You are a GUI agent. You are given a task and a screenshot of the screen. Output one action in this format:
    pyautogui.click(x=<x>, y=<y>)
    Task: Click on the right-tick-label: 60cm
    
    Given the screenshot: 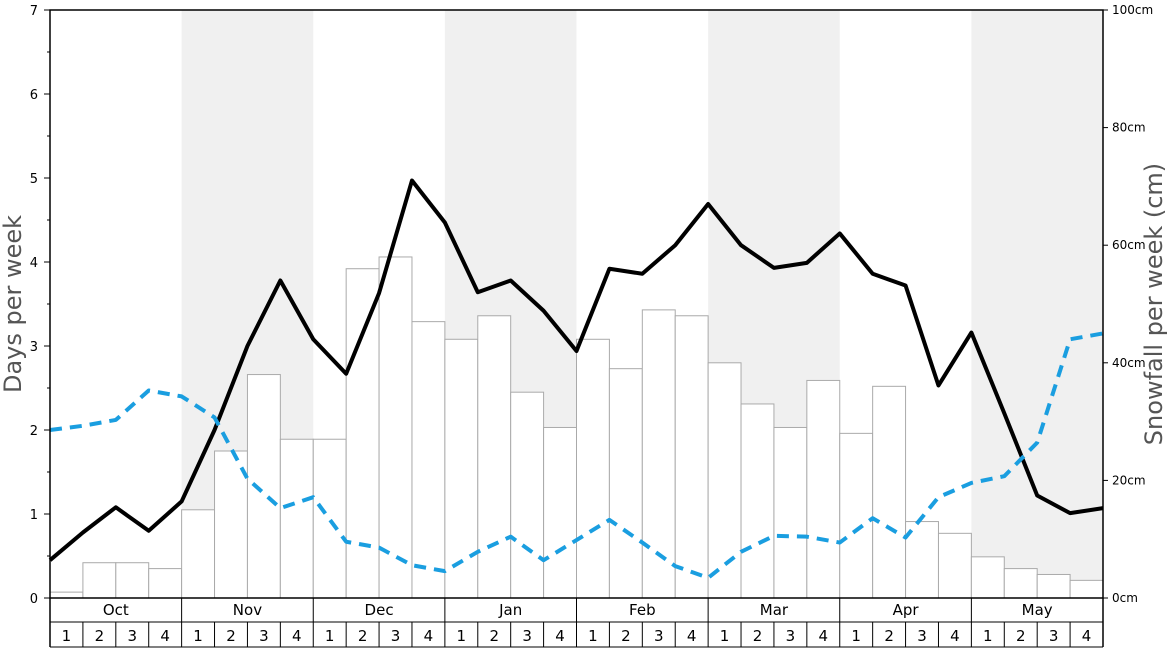 What is the action you would take?
    pyautogui.click(x=1129, y=245)
    